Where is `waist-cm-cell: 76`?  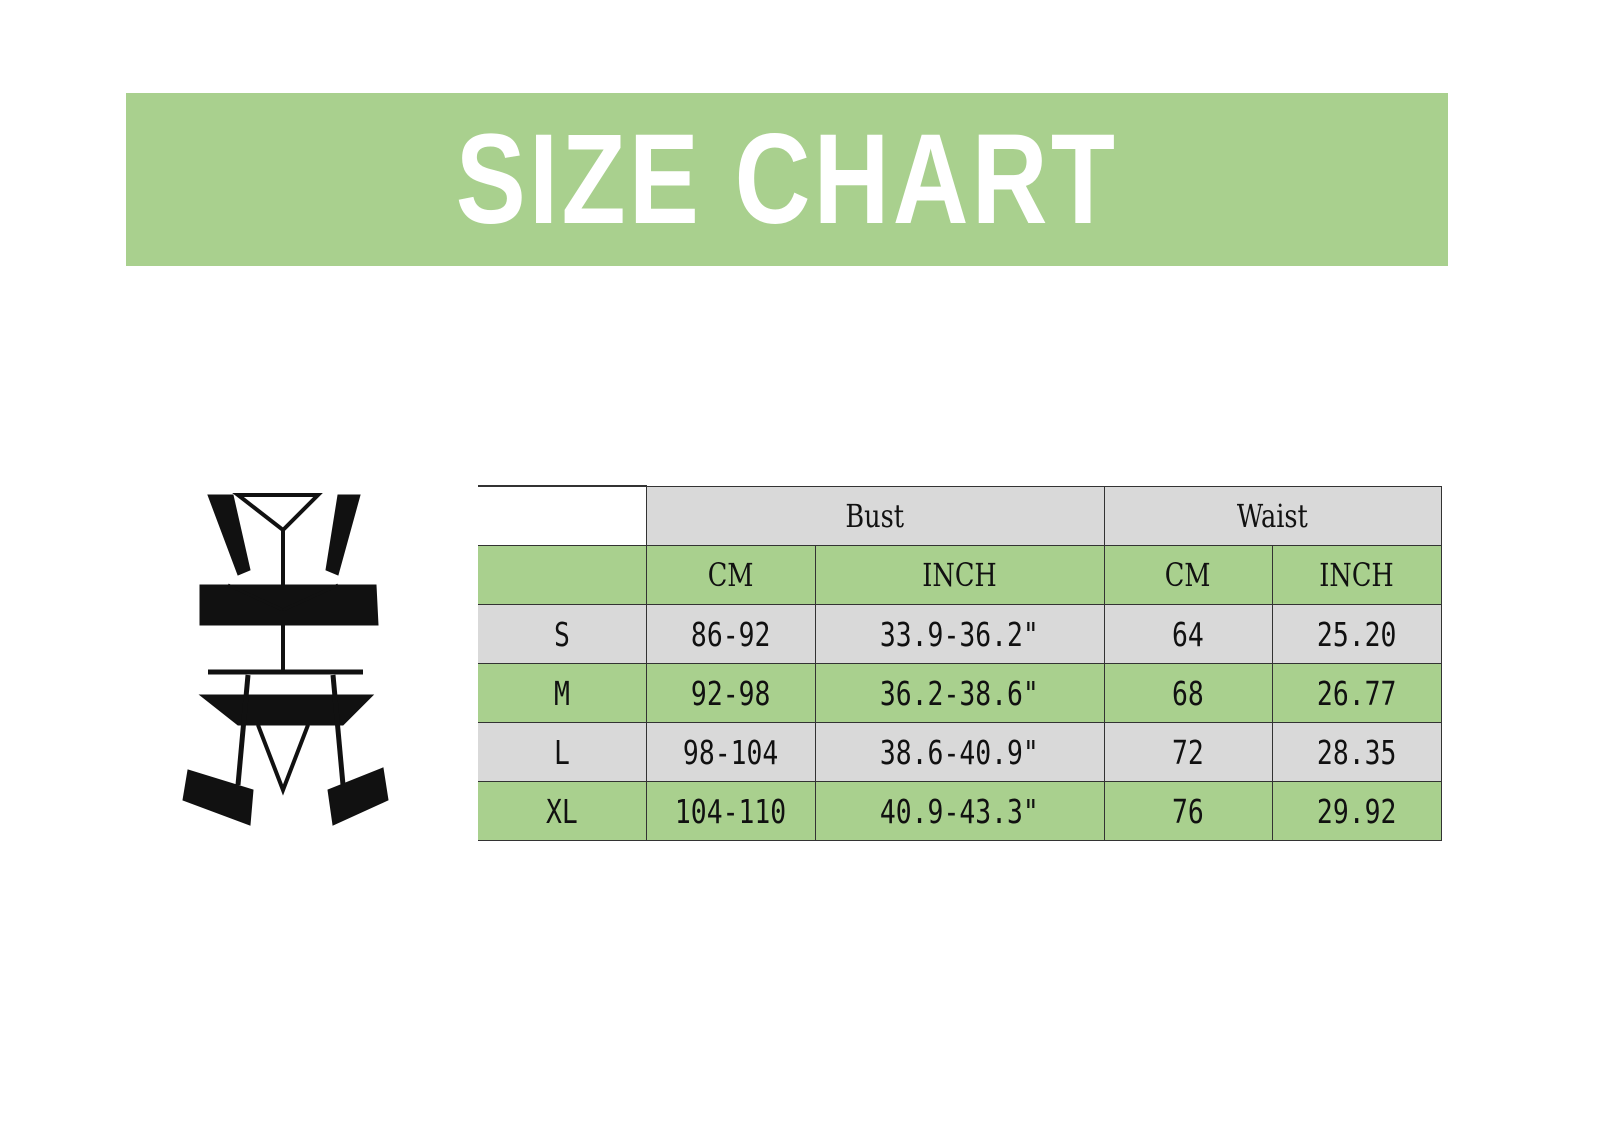 waist-cm-cell: 76 is located at coordinates (1188, 811).